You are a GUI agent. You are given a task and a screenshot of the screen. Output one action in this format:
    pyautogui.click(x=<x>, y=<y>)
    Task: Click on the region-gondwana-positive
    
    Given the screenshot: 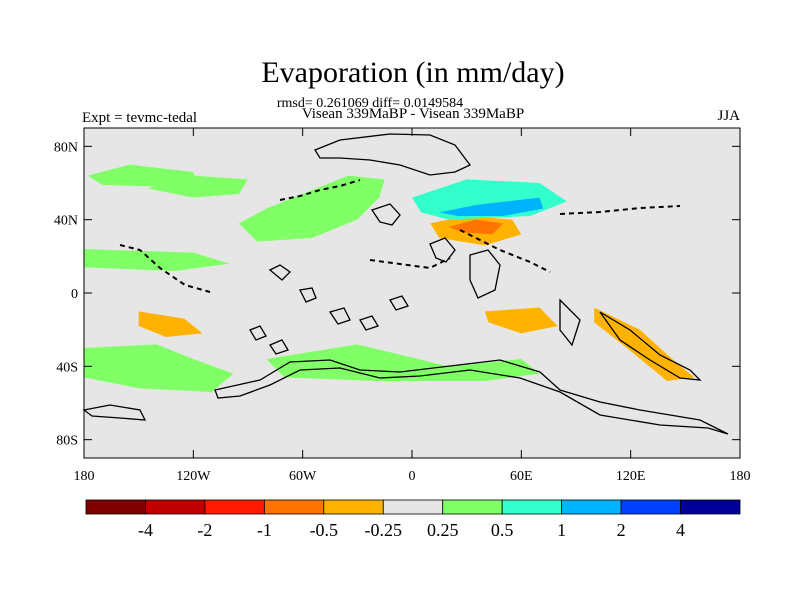 What is the action you would take?
    pyautogui.click(x=403, y=362)
    